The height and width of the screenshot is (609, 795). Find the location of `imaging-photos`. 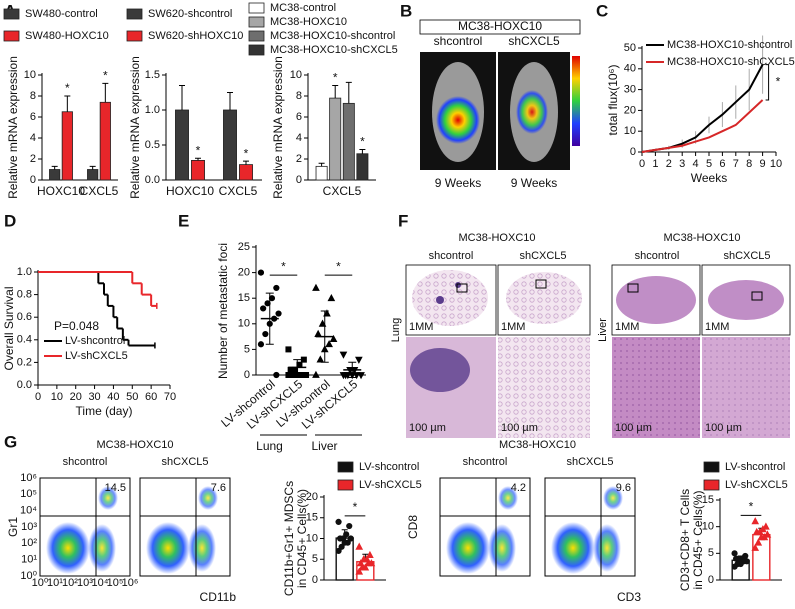

imaging-photos is located at coordinates (500, 94).